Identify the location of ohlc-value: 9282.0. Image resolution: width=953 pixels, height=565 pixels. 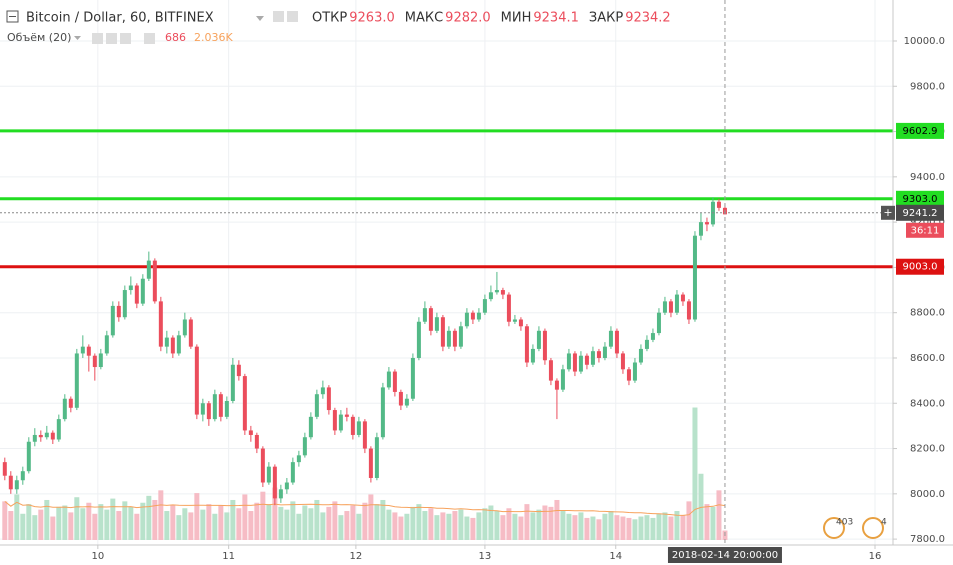
(468, 18).